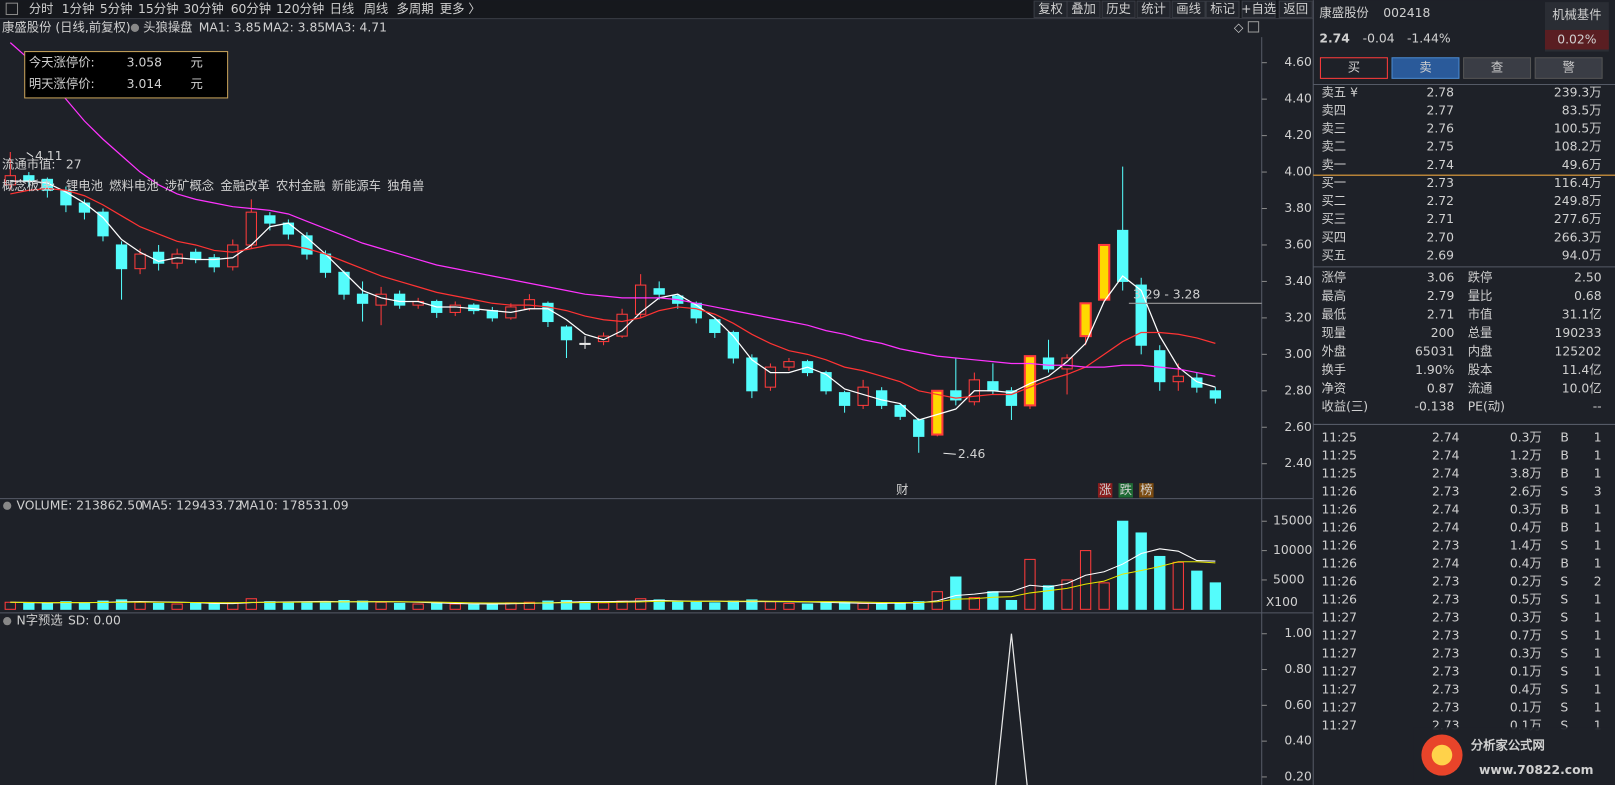 This screenshot has height=785, width=1615. Describe the element at coordinates (1576, 40) in the screenshot. I see `sector-pct: 0.02%` at that location.